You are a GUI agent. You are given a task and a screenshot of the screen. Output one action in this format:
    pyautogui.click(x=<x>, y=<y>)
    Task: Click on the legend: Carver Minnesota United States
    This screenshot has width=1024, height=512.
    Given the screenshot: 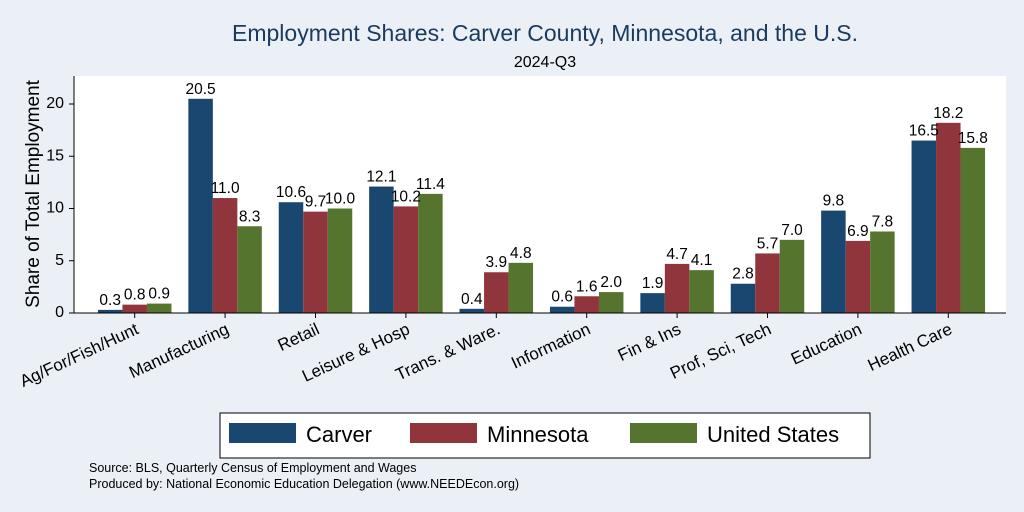 What is the action you would take?
    pyautogui.click(x=545, y=435)
    